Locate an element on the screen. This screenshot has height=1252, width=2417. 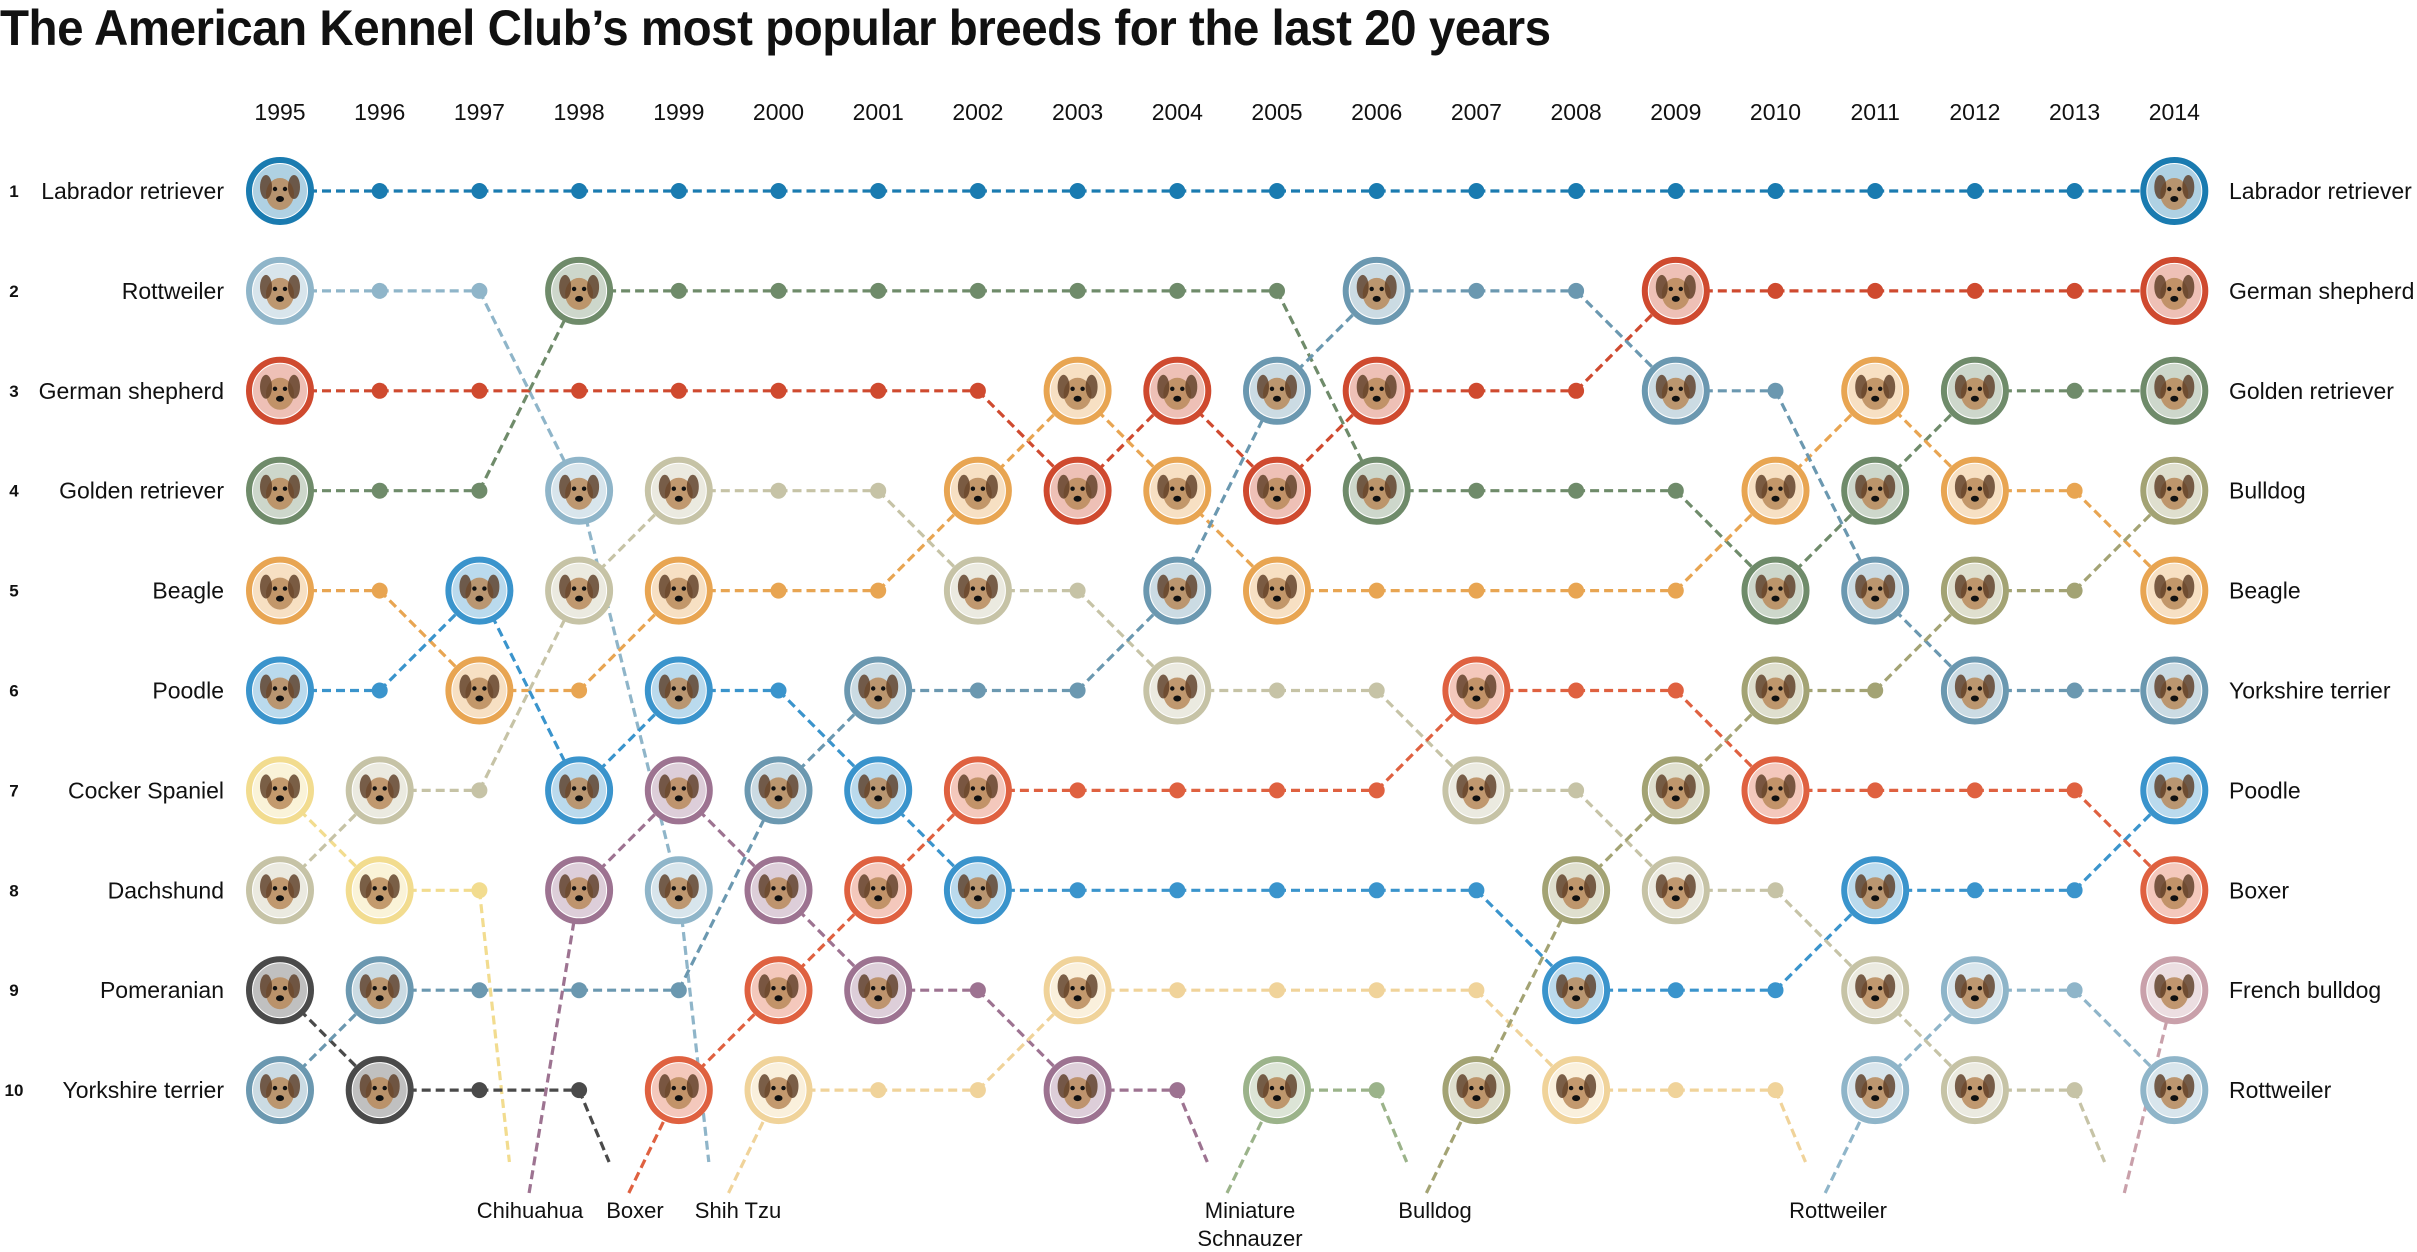
breed-photo-marker: Beagle — 2005: #5 is located at coordinates (1277, 590).